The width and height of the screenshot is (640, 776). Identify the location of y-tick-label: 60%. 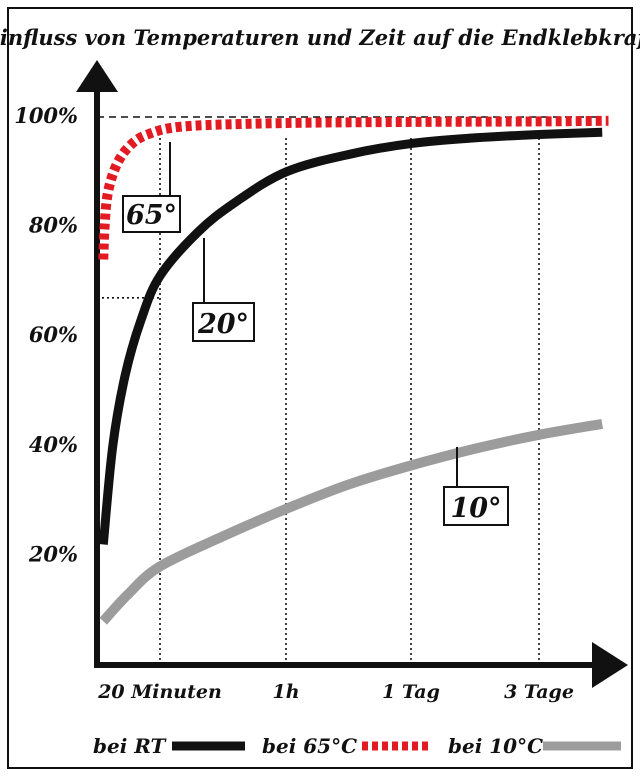
(53, 334).